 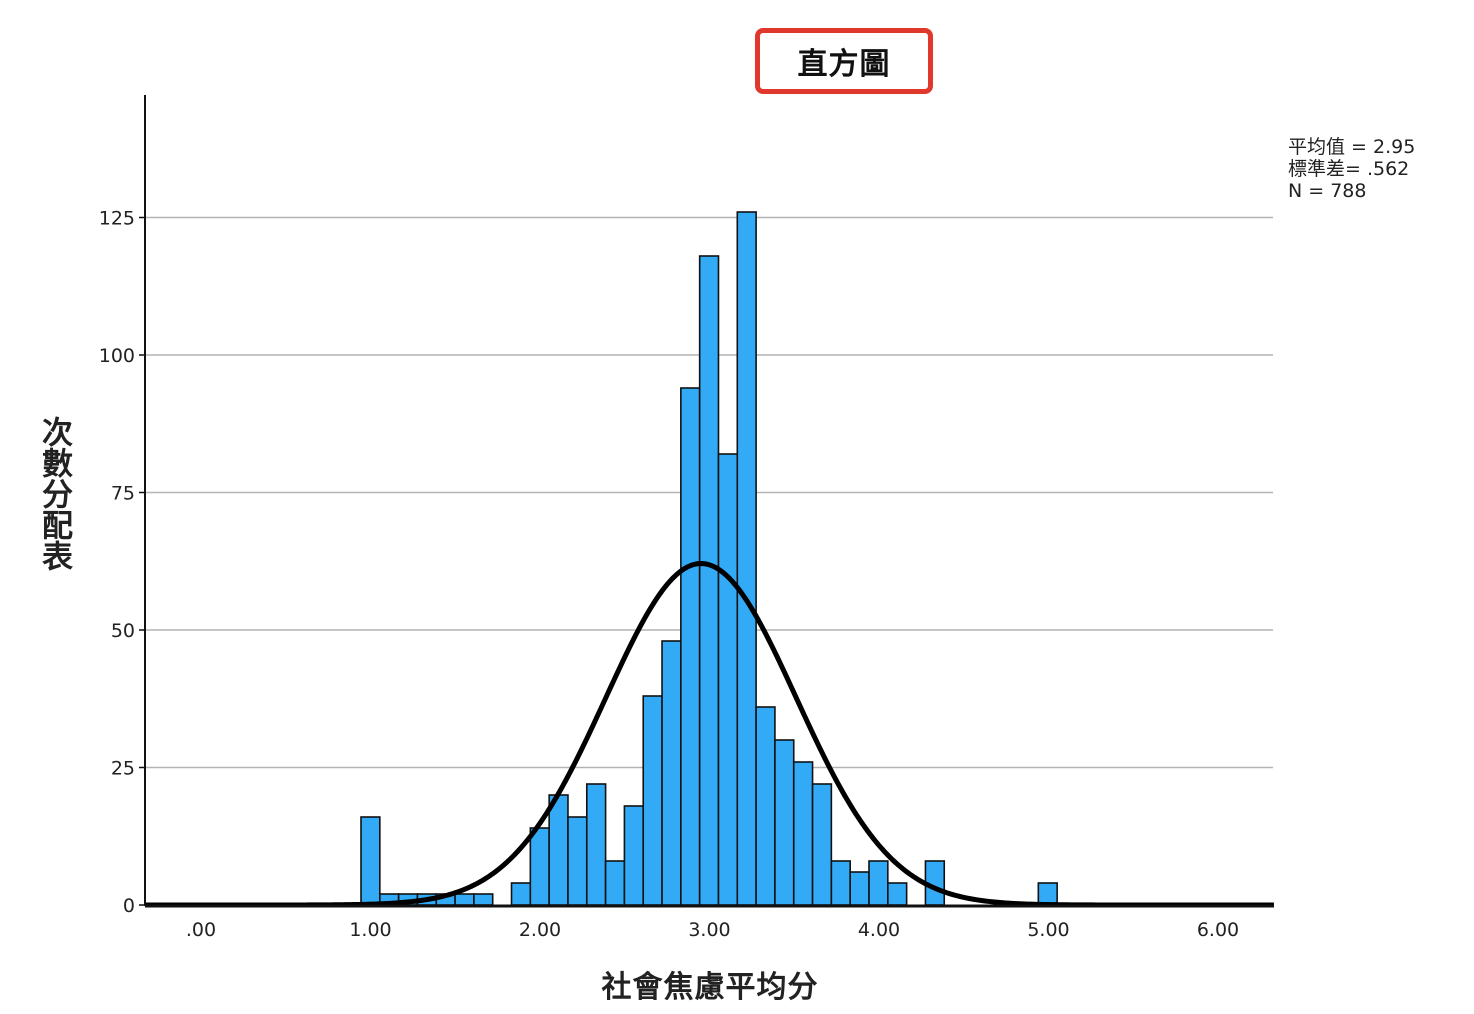 What do you see at coordinates (1327, 191) in the screenshot?
I see `n-stat: N = 788` at bounding box center [1327, 191].